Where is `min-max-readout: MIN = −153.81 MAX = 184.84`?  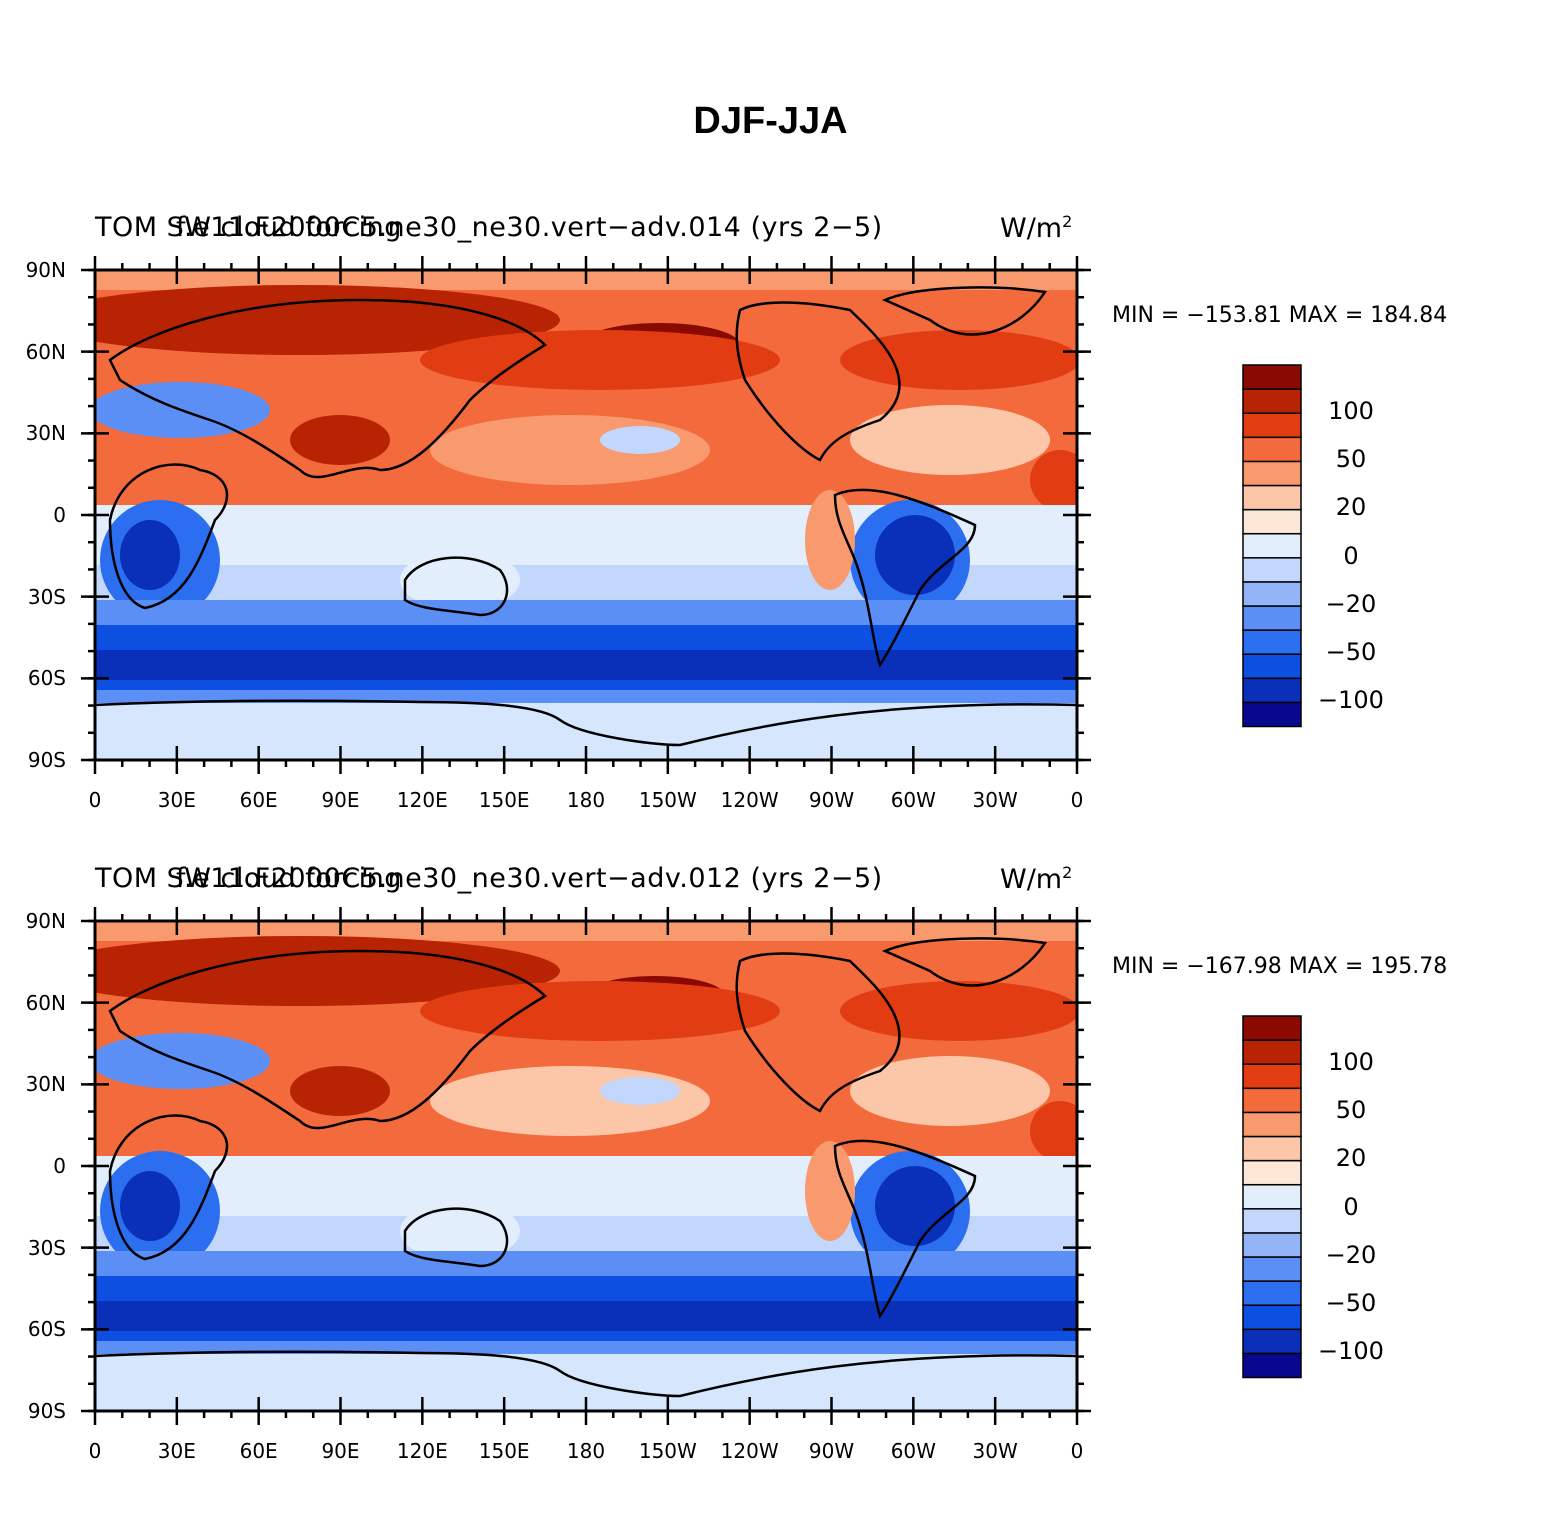
min-max-readout: MIN = −153.81 MAX = 184.84 is located at coordinates (1280, 315).